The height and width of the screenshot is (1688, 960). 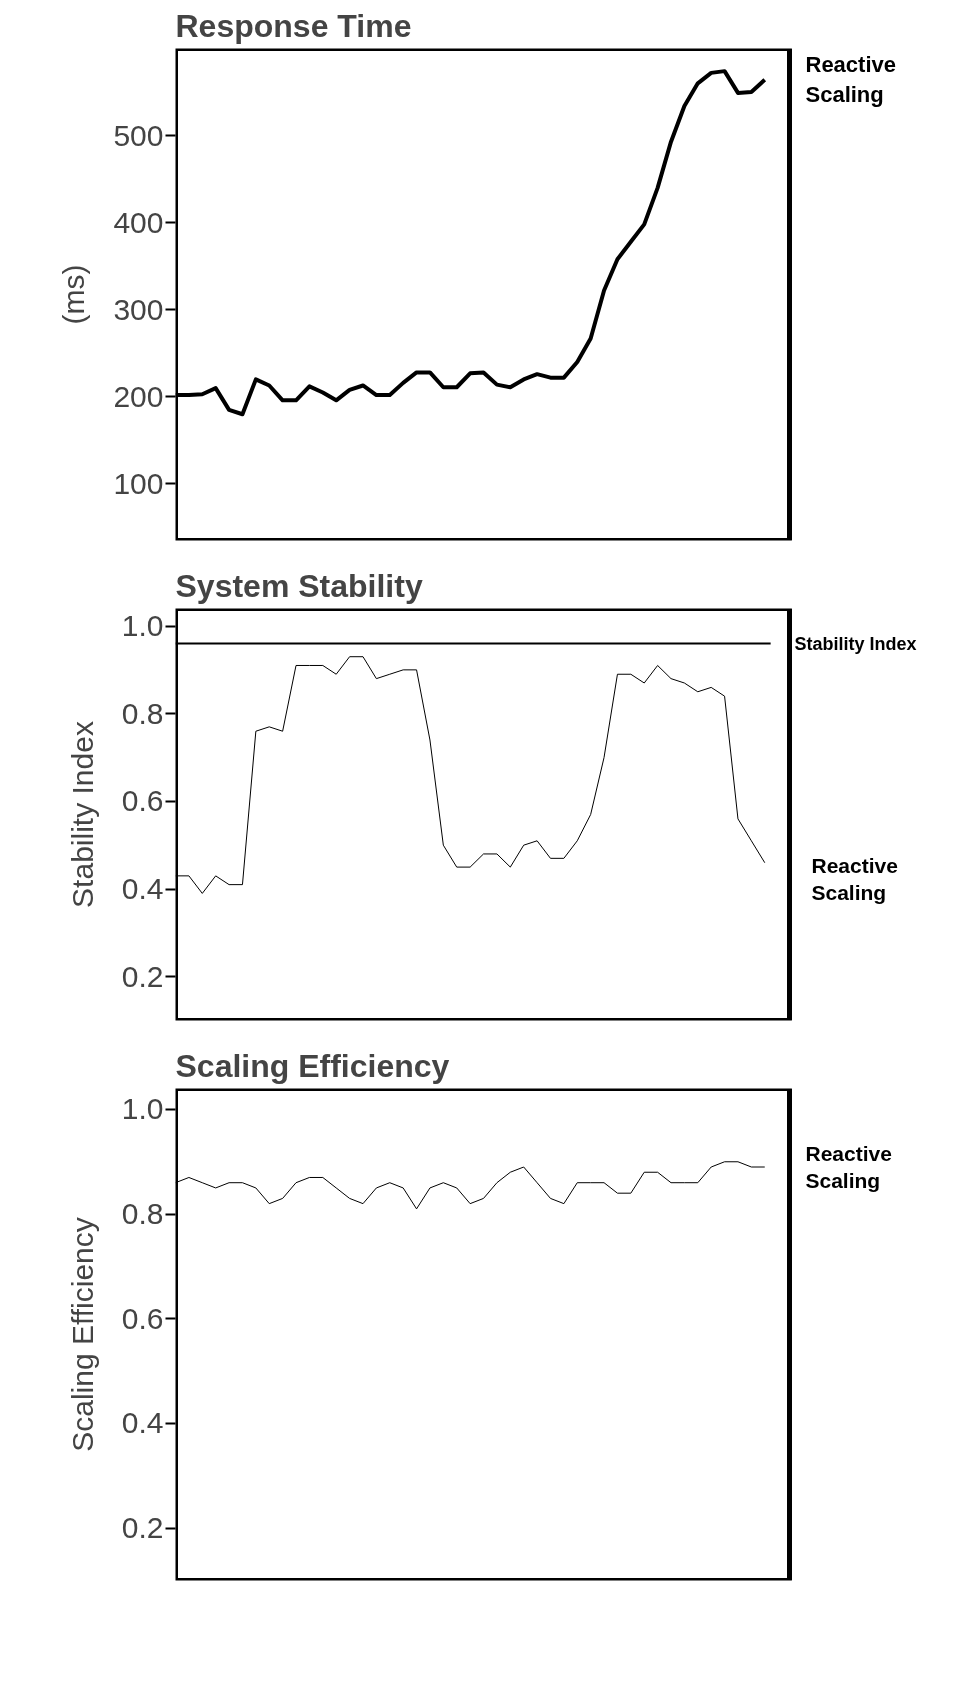 What do you see at coordinates (138, 483) in the screenshot?
I see `y-tick-label: 100` at bounding box center [138, 483].